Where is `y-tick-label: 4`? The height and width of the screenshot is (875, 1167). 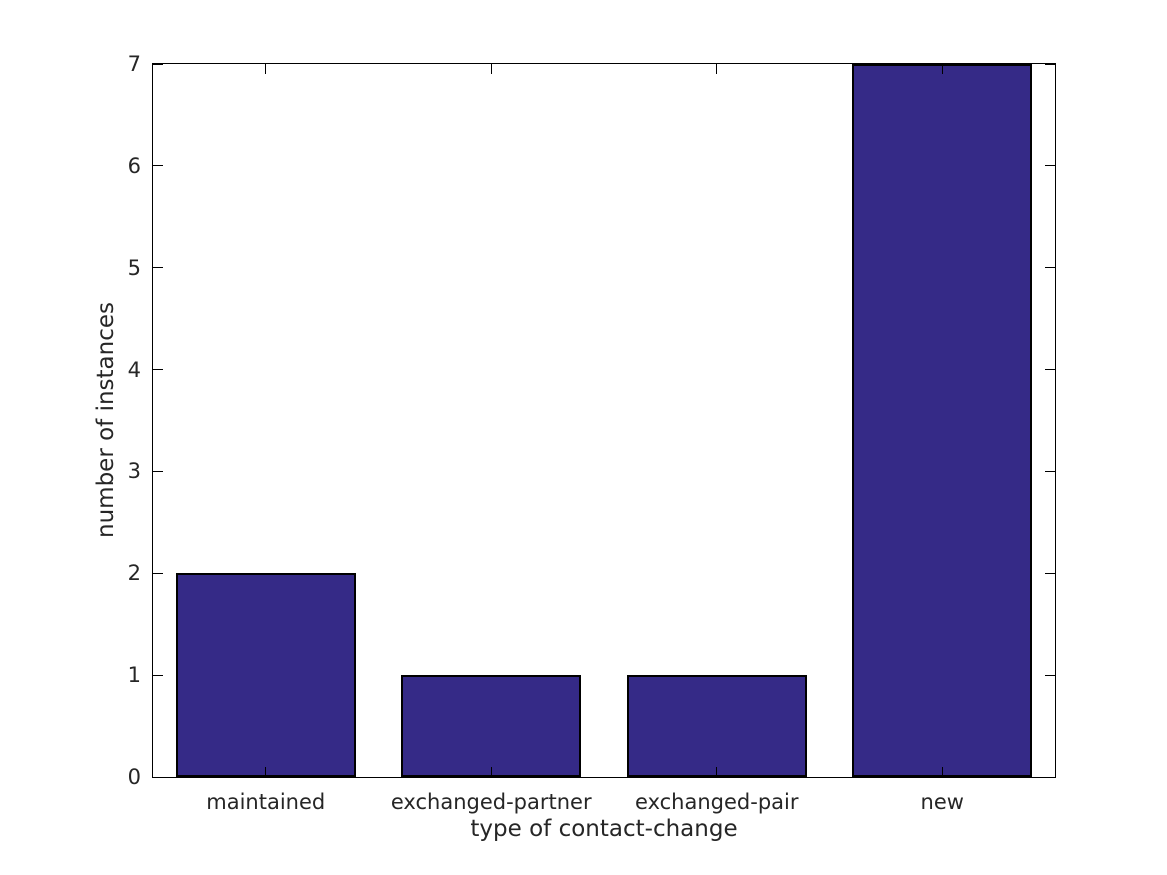 y-tick-label: 4 is located at coordinates (134, 369).